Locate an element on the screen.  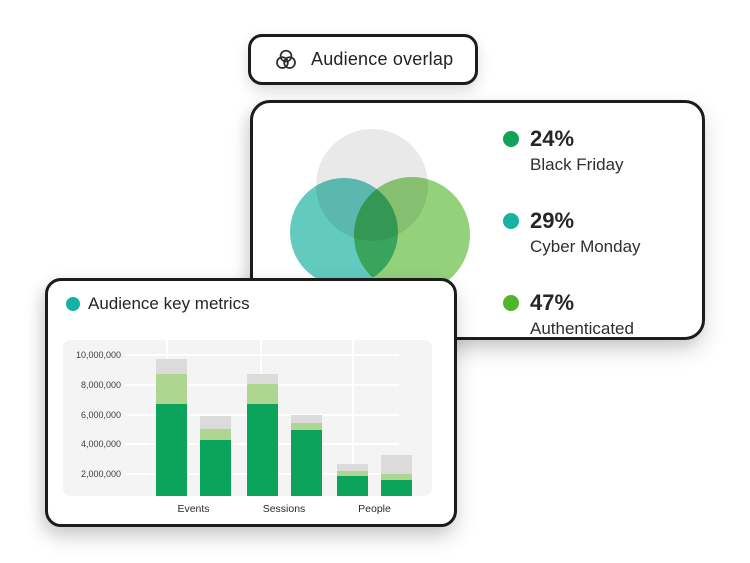
legend-label: Black Friday is located at coordinates (577, 164).